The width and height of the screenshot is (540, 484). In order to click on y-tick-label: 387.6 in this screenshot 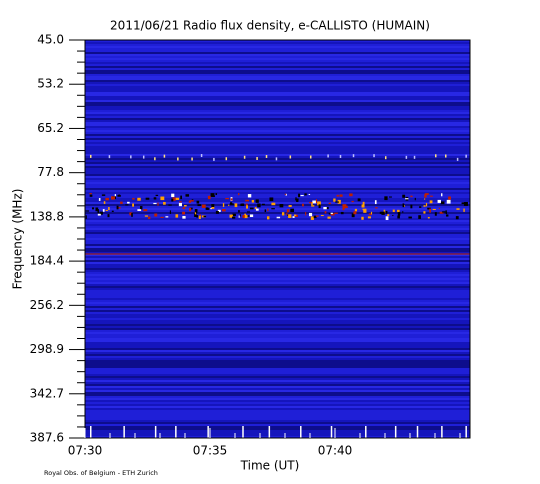, I will do `click(47, 438)`.